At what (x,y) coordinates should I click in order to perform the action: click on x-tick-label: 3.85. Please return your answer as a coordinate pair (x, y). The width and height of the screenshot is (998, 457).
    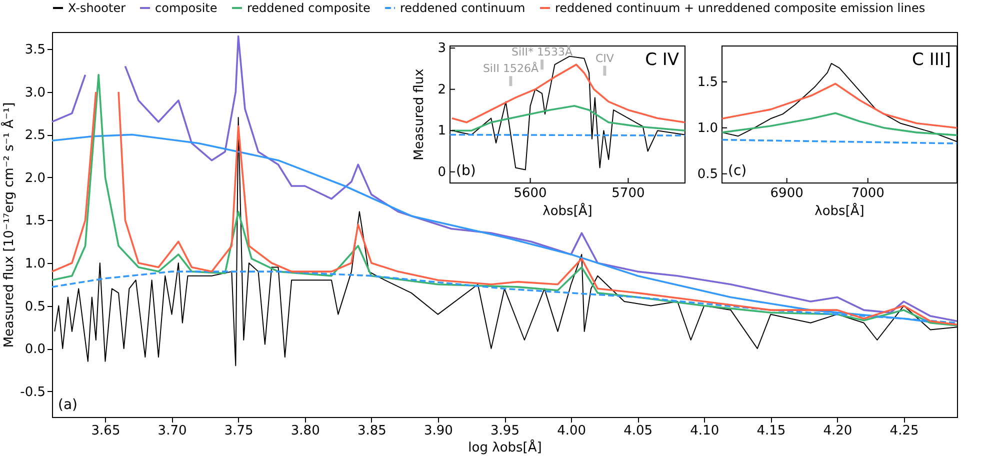
    Looking at the image, I should click on (371, 431).